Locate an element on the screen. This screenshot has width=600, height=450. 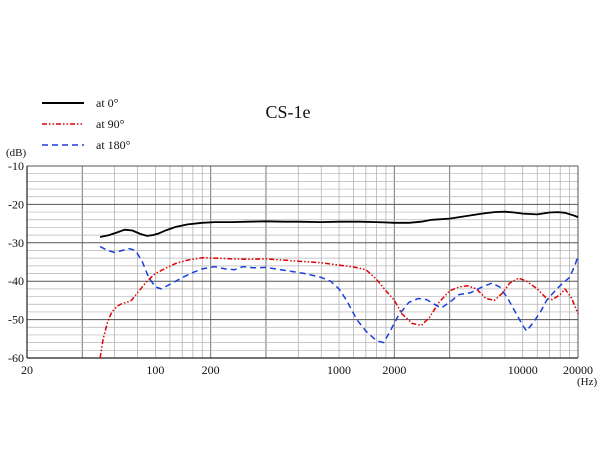
legend: at 0° at 90° at 180° is located at coordinates (86, 124).